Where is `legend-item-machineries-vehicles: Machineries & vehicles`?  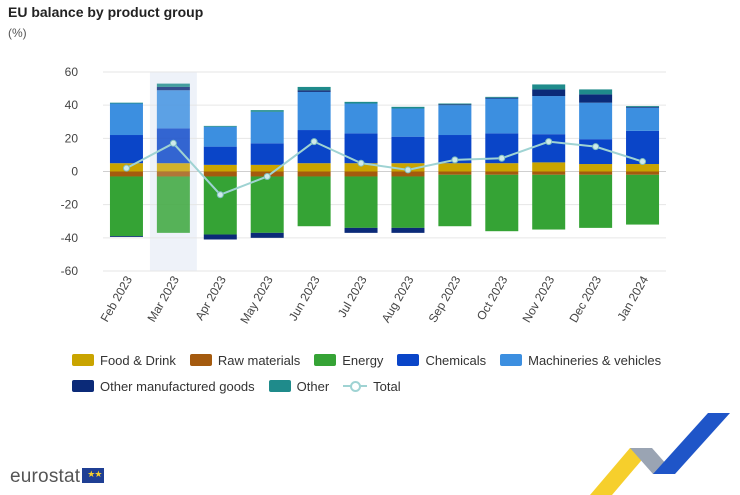
legend-item-machineries-vehicles: Machineries & vehicles is located at coordinates (580, 360).